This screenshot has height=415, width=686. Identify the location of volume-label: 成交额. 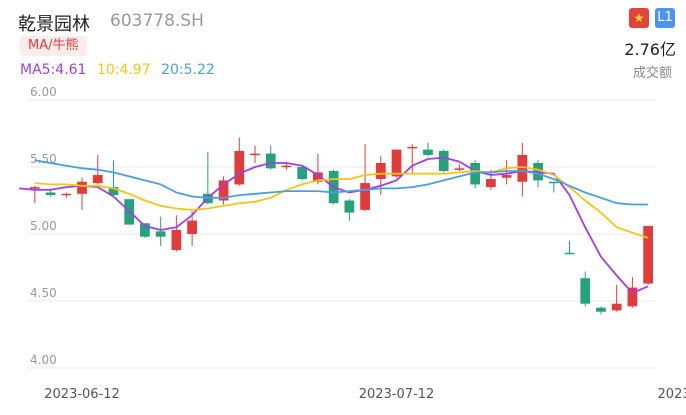
(652, 73).